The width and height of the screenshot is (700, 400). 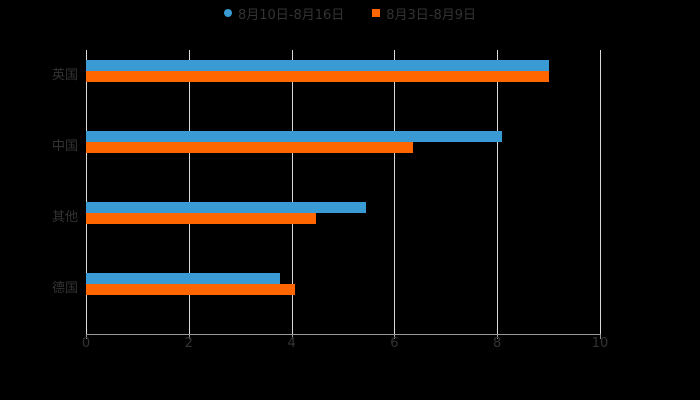 I want to click on y-category-label: 中国, so click(x=64, y=146).